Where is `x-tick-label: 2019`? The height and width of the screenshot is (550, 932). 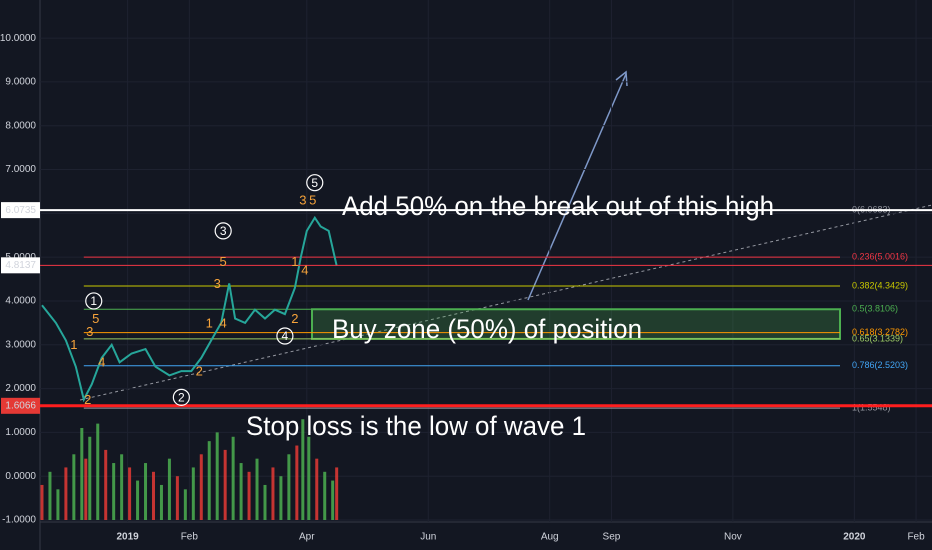 x-tick-label: 2019 is located at coordinates (127, 537).